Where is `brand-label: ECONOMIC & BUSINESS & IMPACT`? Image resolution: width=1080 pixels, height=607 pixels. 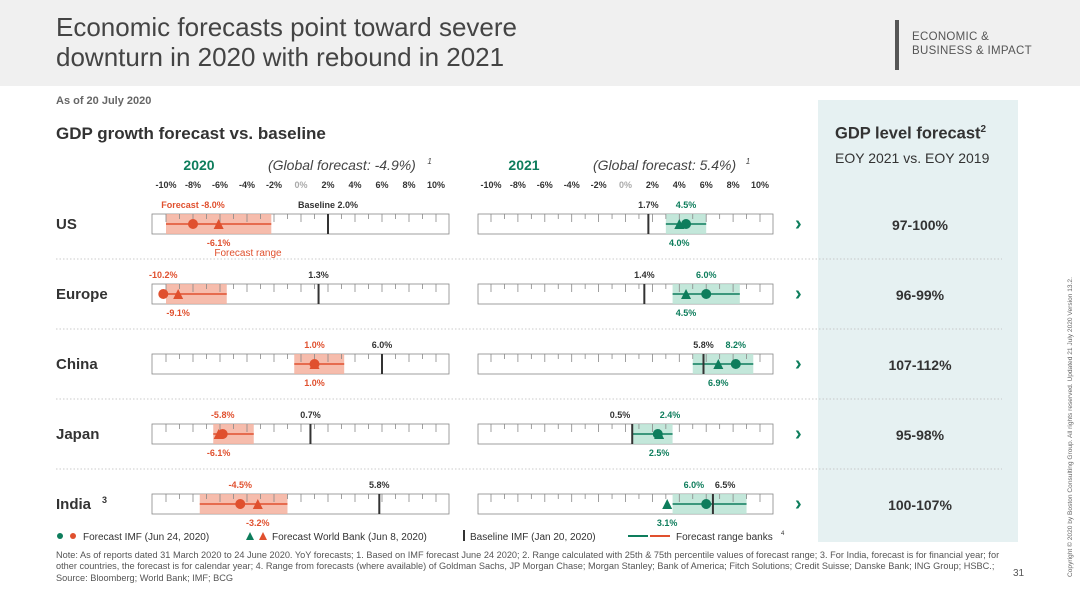 brand-label: ECONOMIC & BUSINESS & IMPACT is located at coordinates (972, 44).